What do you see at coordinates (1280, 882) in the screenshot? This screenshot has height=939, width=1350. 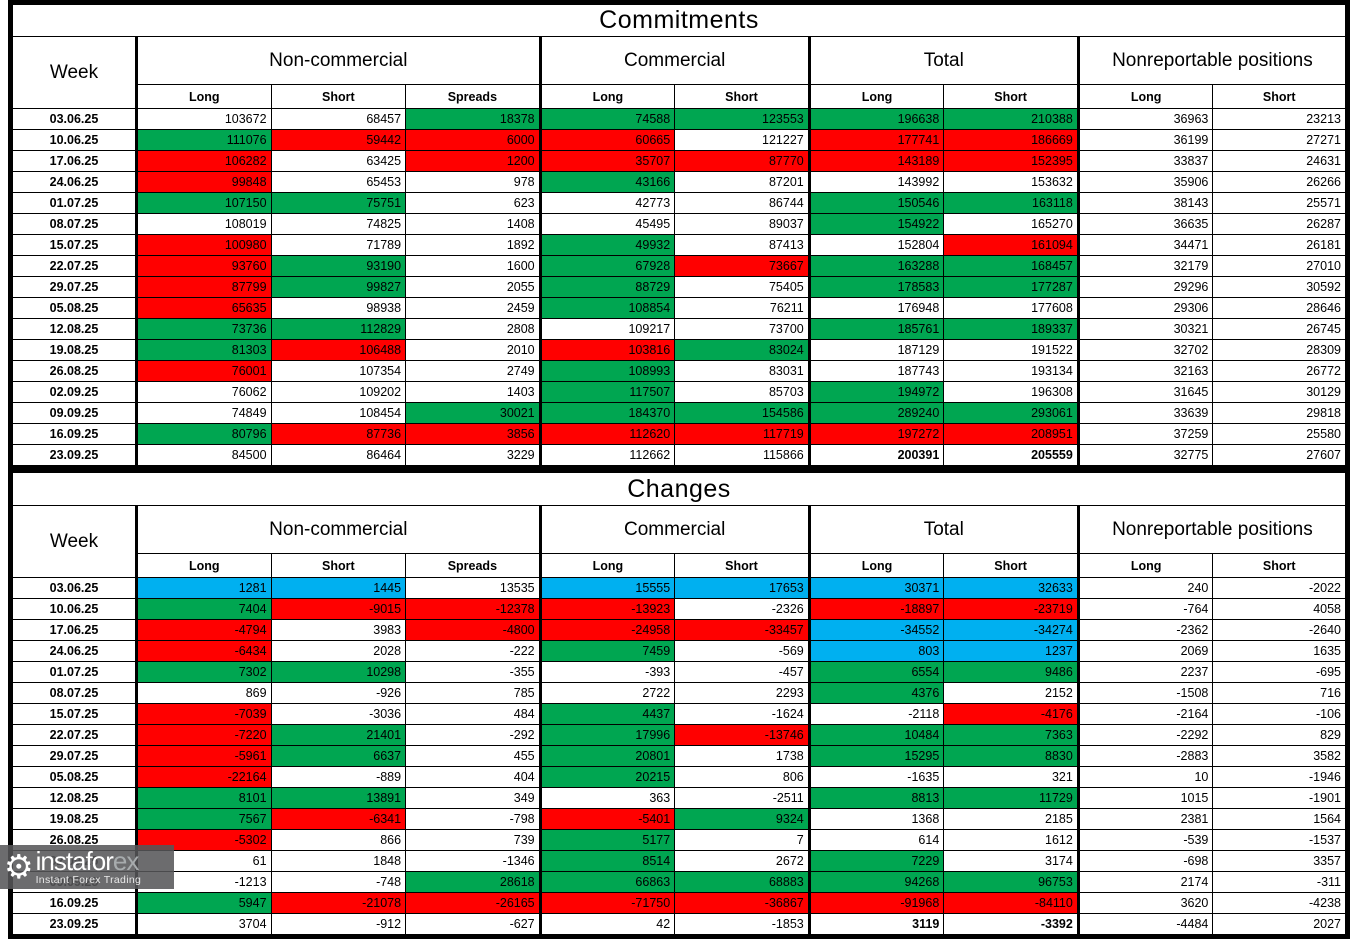 I see `value-cell: -311` at bounding box center [1280, 882].